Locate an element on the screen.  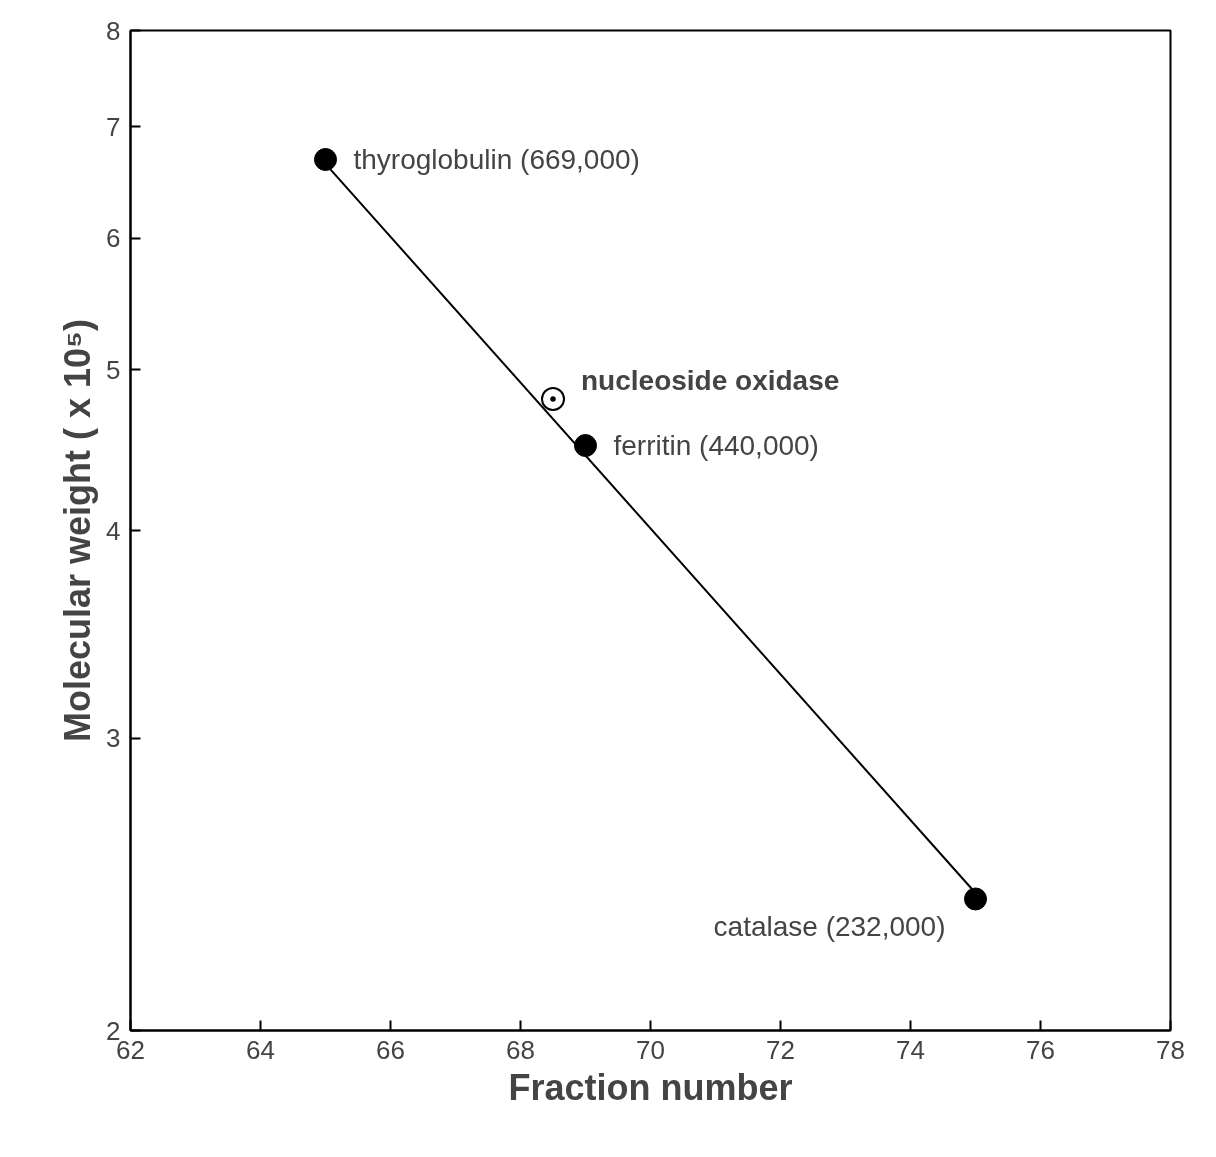
annotation: catalase (232,000) is located at coordinates (829, 927).